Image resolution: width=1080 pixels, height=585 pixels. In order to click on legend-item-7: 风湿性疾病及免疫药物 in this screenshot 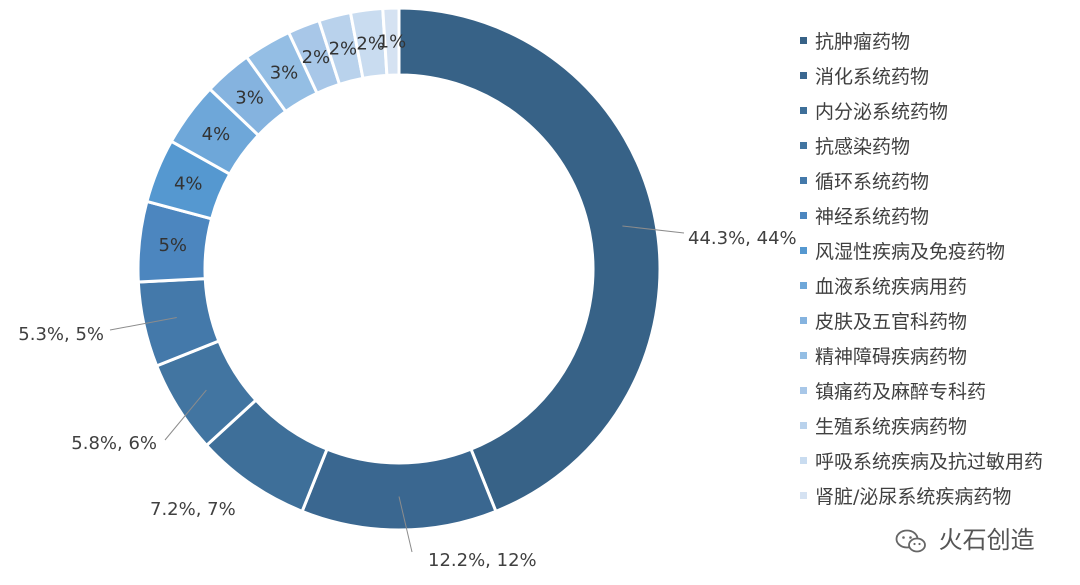, I will do `click(921, 252)`.